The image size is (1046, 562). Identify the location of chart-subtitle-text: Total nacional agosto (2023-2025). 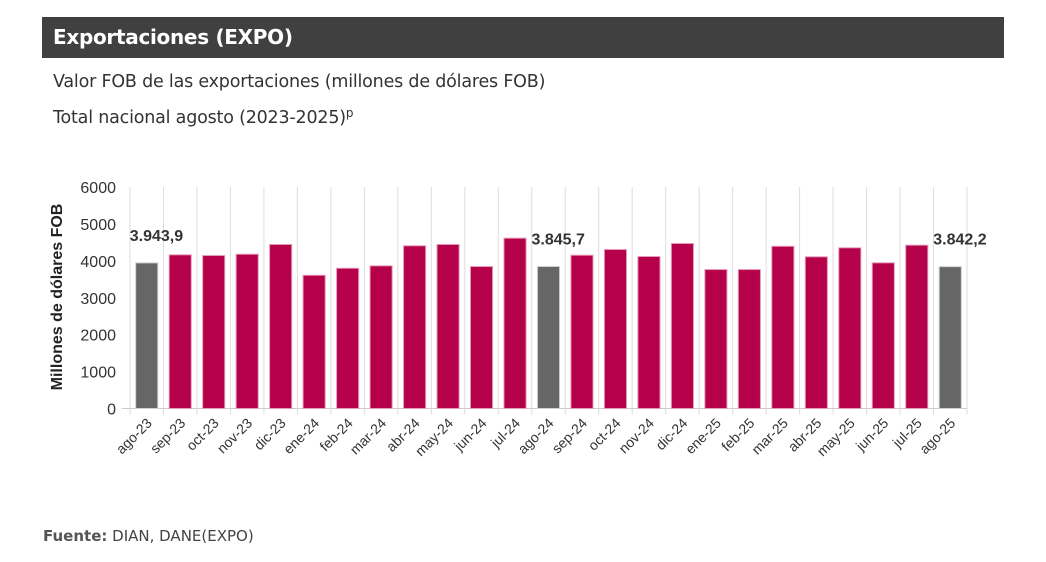
(199, 118).